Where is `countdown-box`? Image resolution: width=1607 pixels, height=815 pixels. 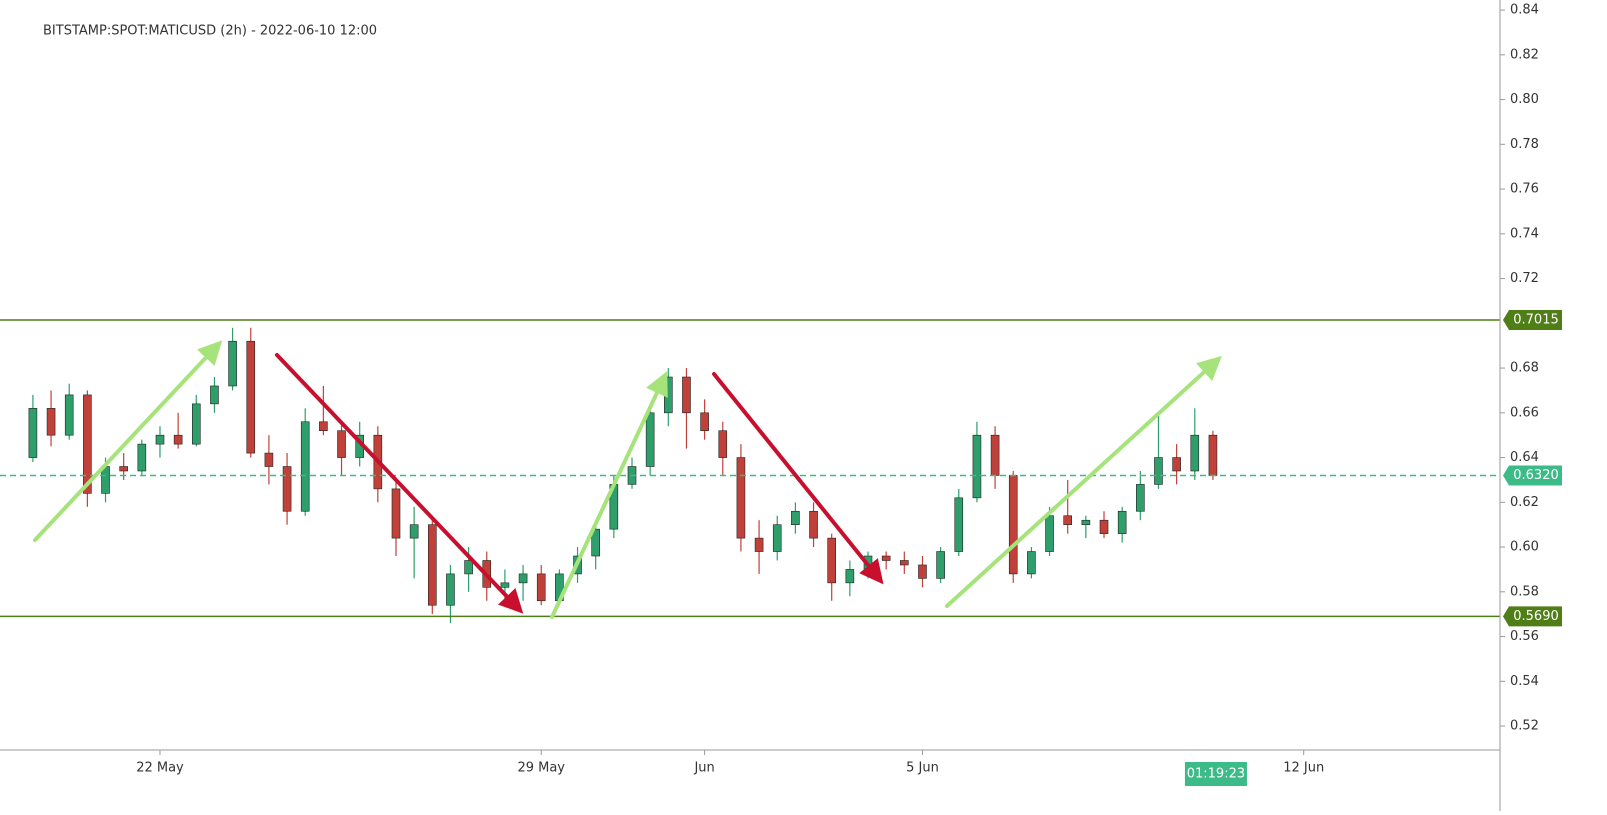 countdown-box is located at coordinates (1215, 774).